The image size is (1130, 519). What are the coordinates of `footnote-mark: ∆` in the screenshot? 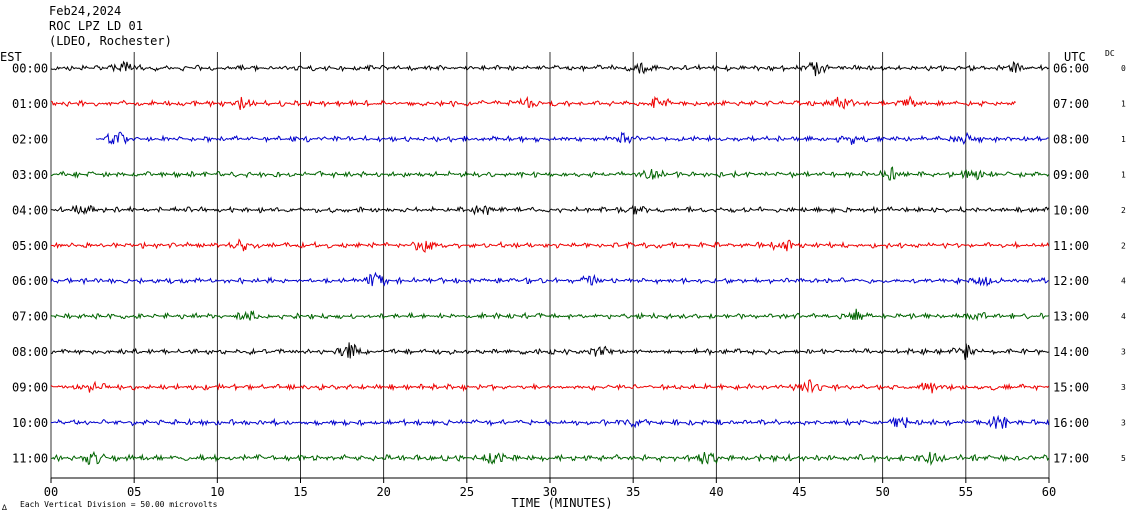 It's located at (4, 507).